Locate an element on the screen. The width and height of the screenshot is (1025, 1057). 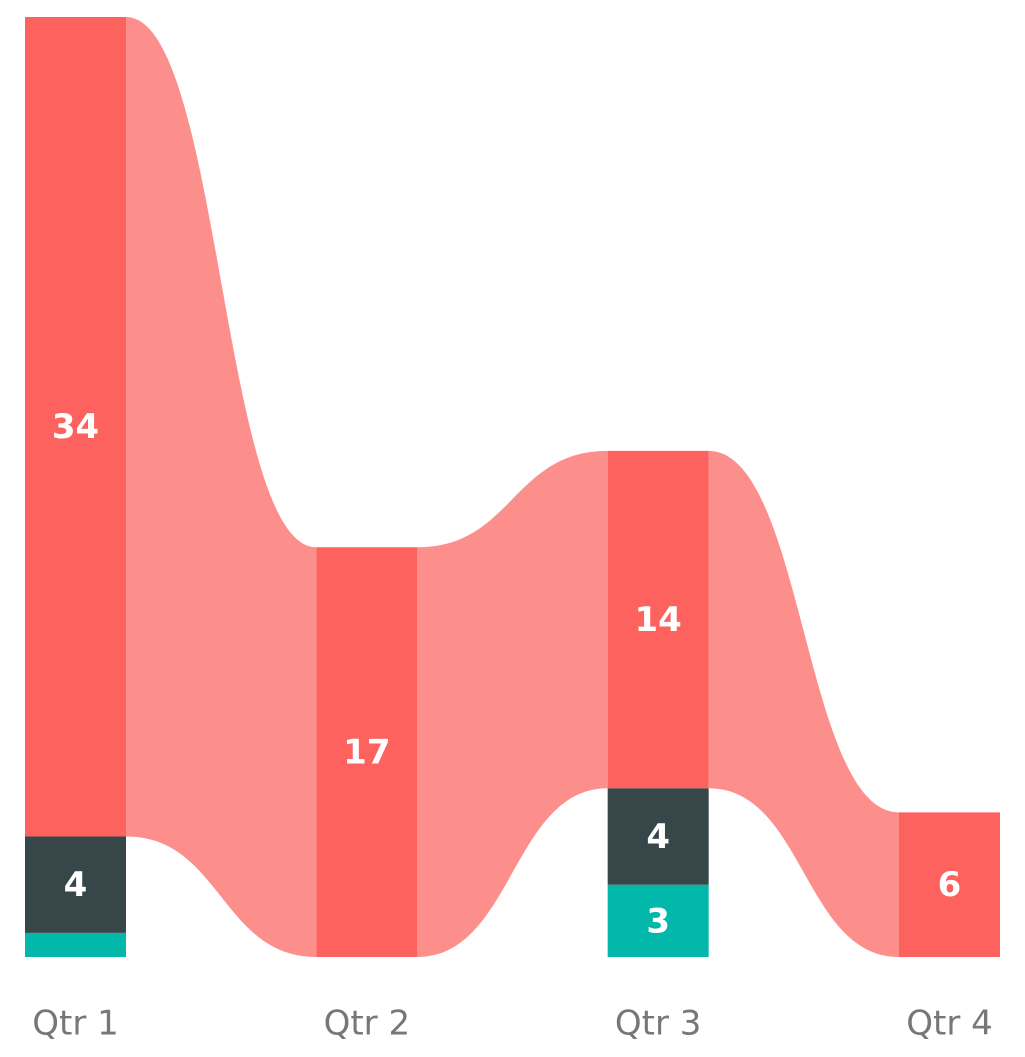
x-tick-label: Qtr 2 is located at coordinates (367, 1024).